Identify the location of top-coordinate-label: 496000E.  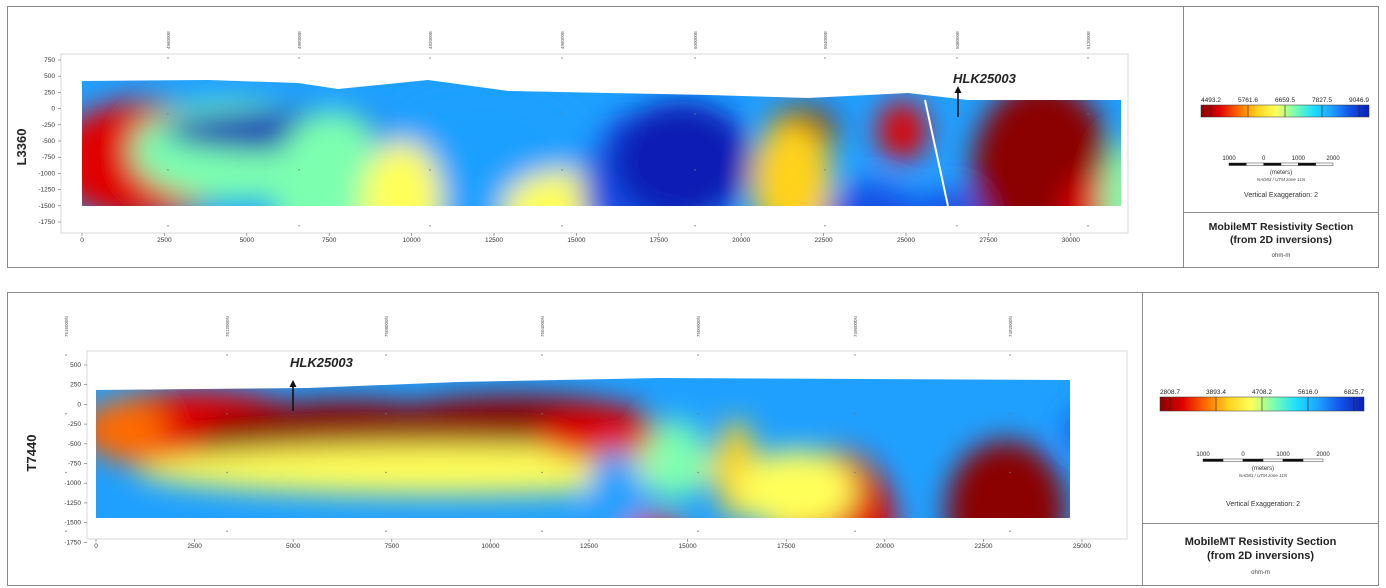
(562, 40).